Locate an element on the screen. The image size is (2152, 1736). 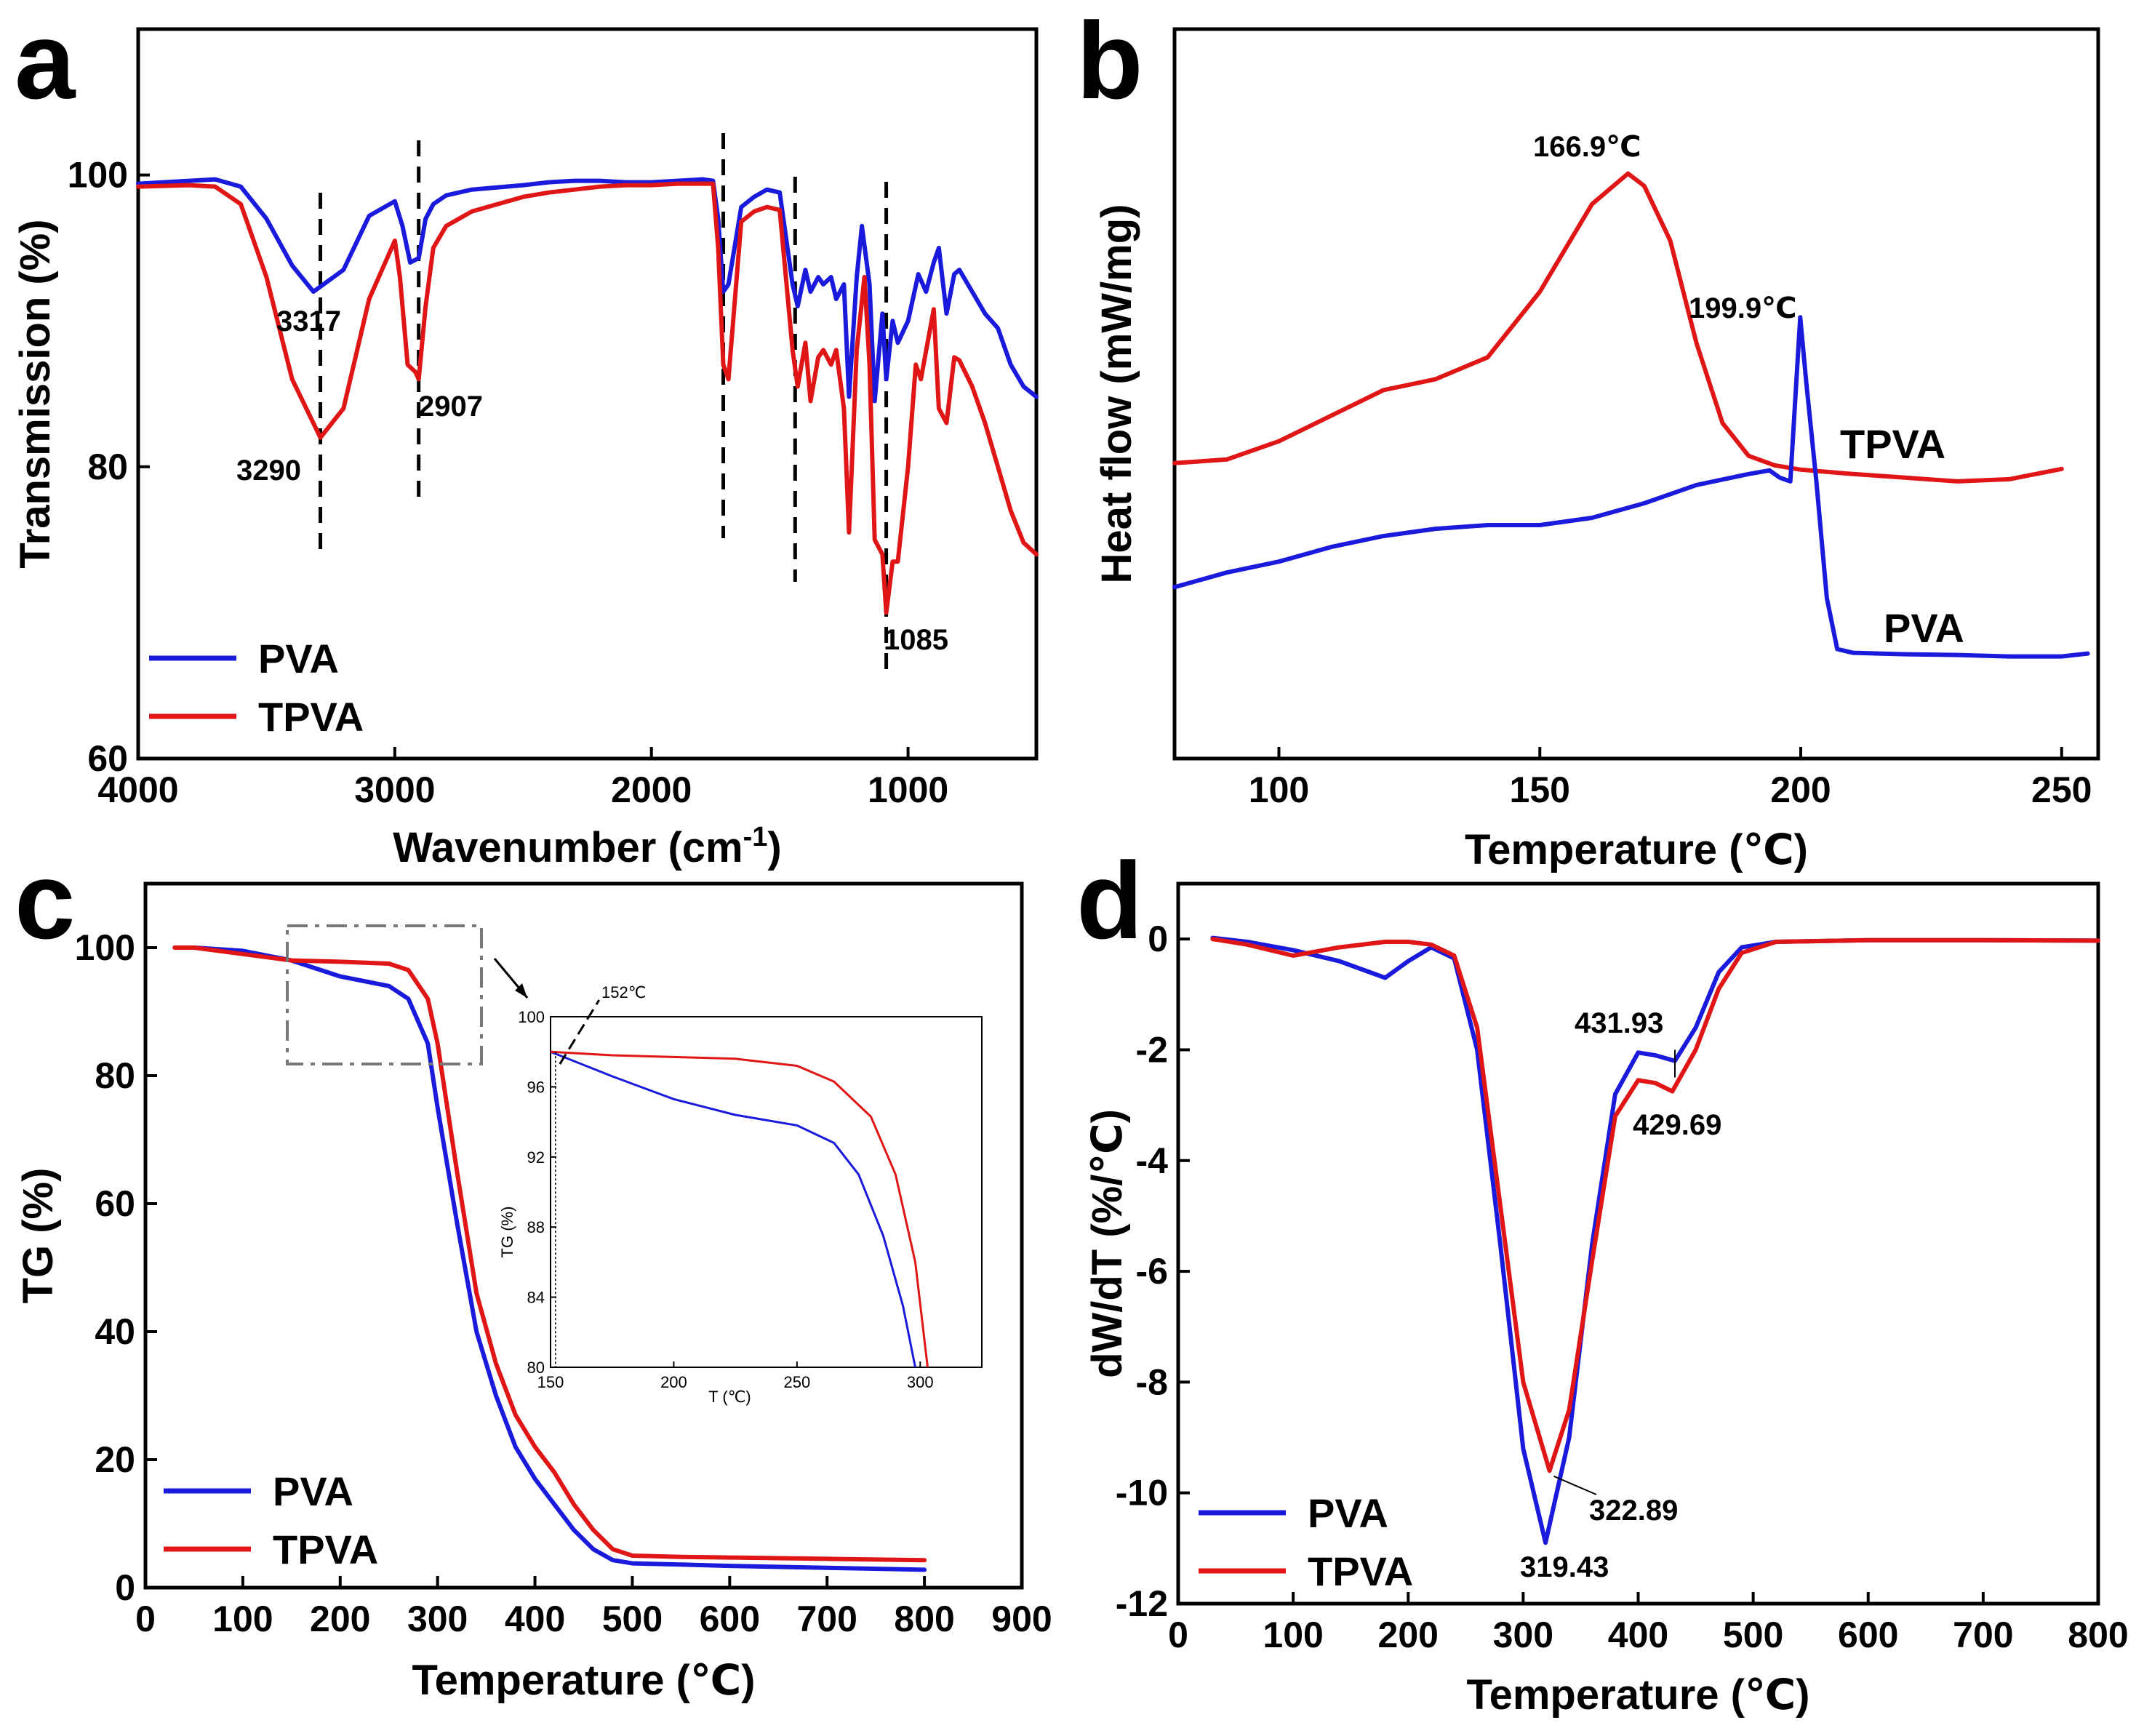
c-x-axis-label: Temperature (℃) is located at coordinates (583, 1680).